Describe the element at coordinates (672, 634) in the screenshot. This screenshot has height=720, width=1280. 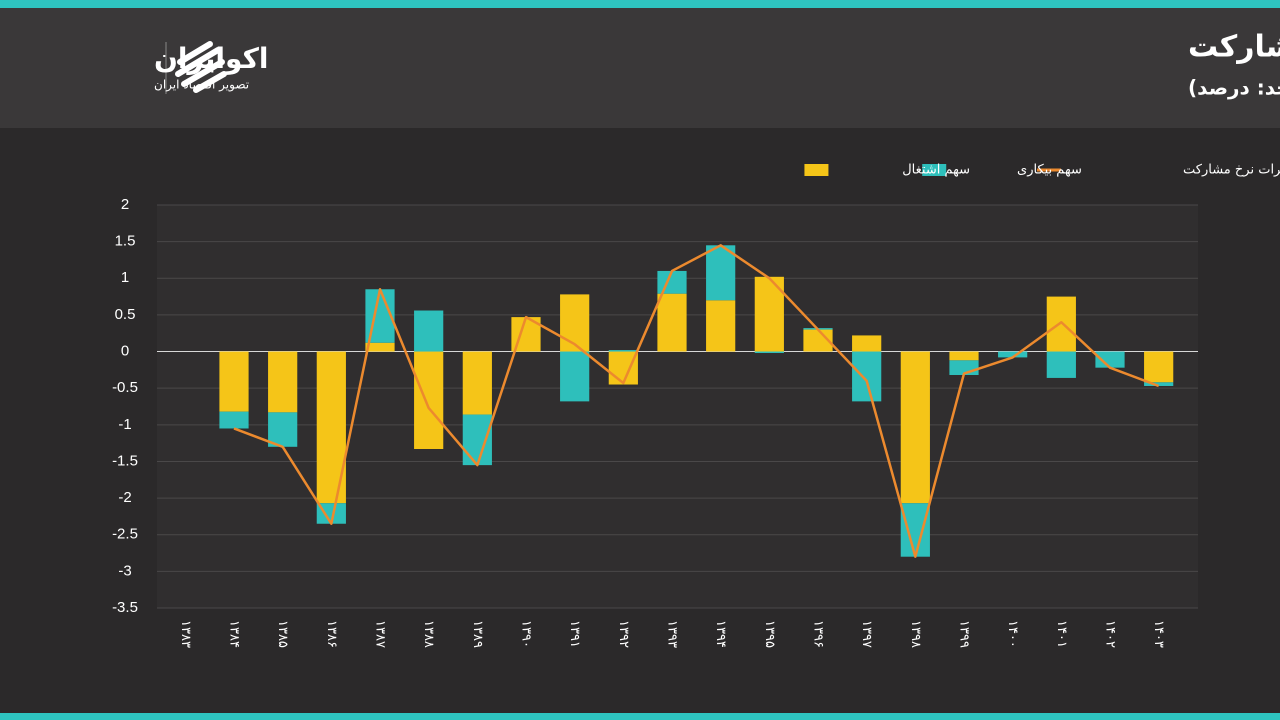
I see `x-tick-label: ۱۳۹۳` at that location.